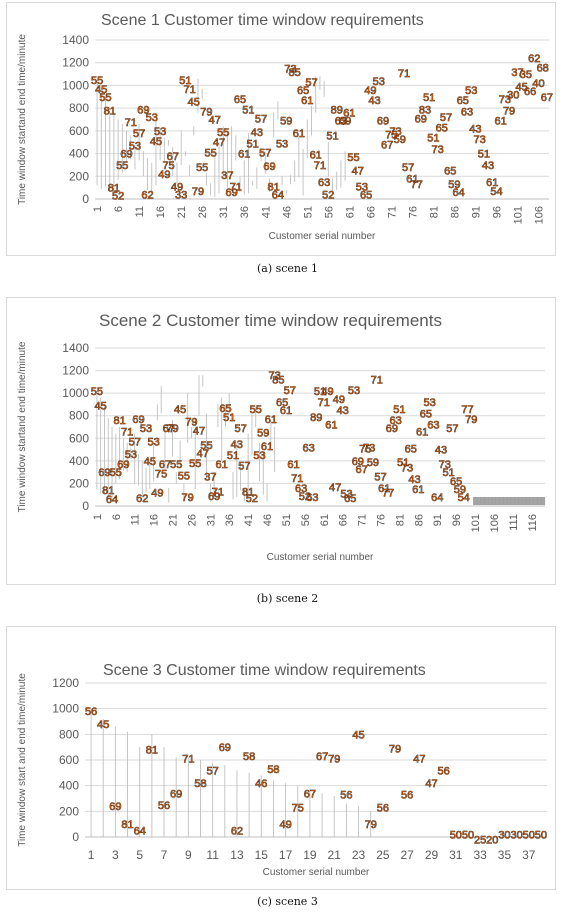  I want to click on x-tick-label: 16, so click(161, 212).